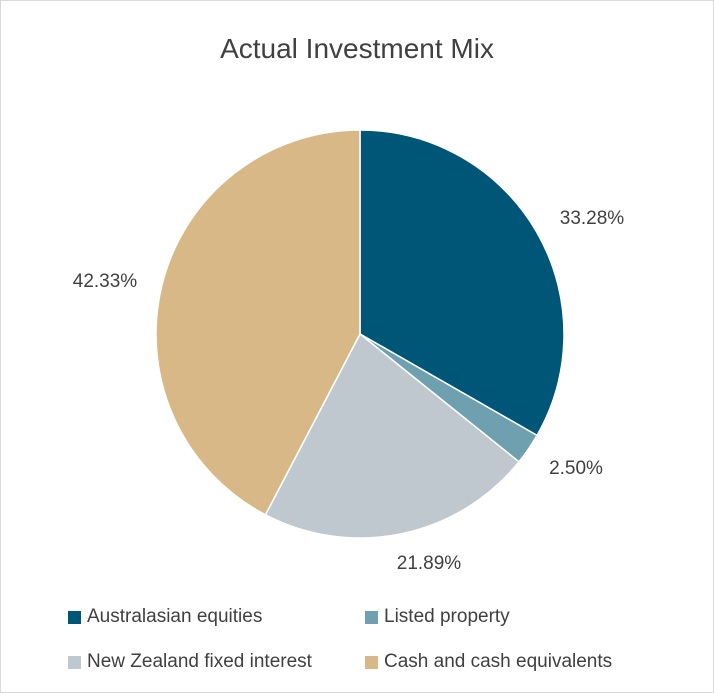 This screenshot has width=714, height=693. I want to click on legend-swatch-australasian-equities, so click(74, 617).